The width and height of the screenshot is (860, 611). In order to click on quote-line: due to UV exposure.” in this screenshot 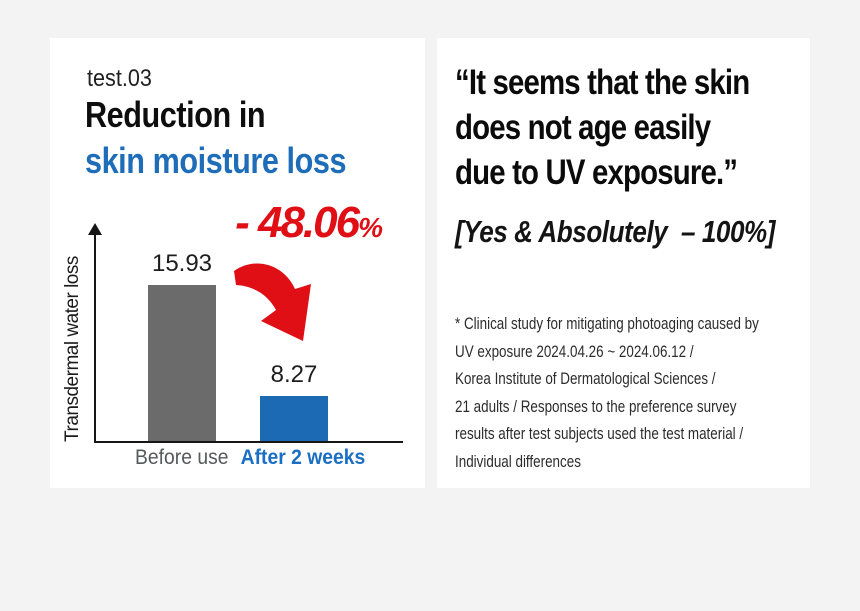, I will do `click(596, 172)`.